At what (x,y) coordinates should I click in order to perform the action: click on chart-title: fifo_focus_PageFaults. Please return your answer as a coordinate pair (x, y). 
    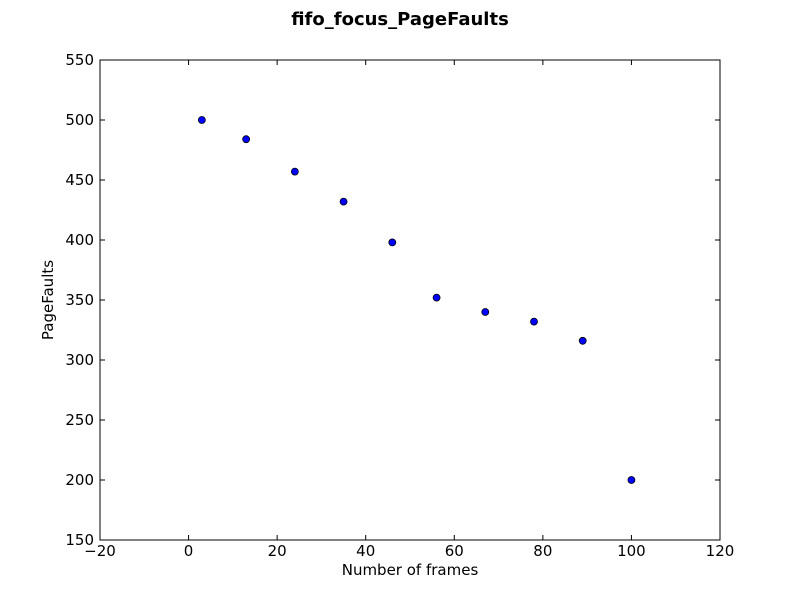
    Looking at the image, I should click on (400, 19).